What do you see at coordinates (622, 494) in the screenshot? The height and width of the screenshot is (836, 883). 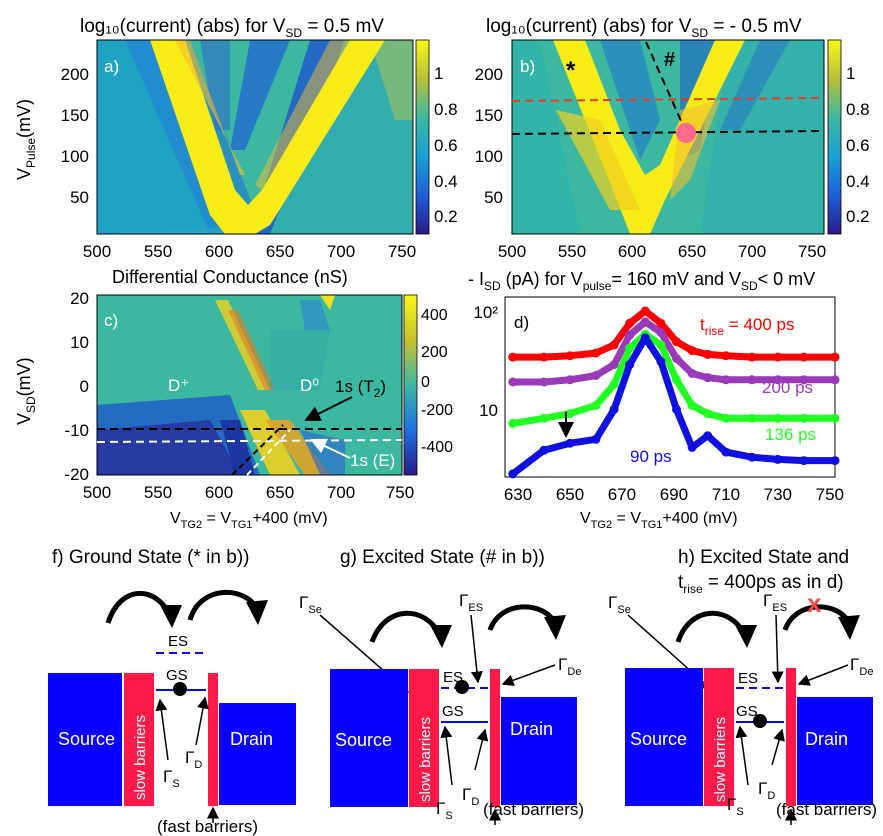 I see `panel-d-xtick: 670` at bounding box center [622, 494].